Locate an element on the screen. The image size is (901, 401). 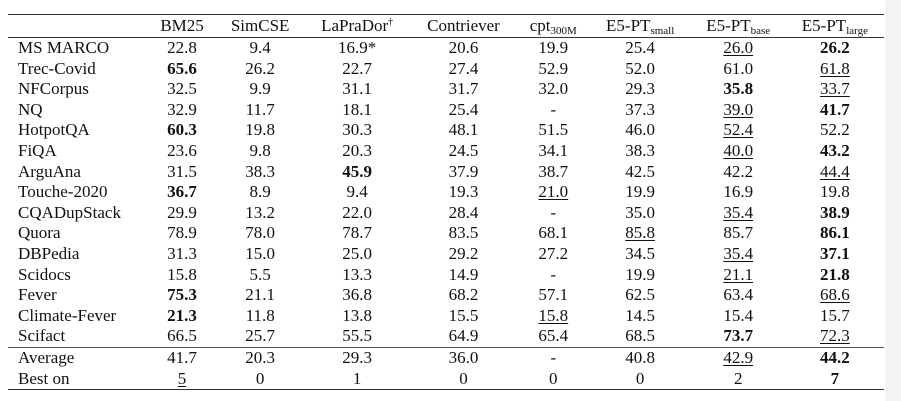
value: 78.9 is located at coordinates (182, 233).